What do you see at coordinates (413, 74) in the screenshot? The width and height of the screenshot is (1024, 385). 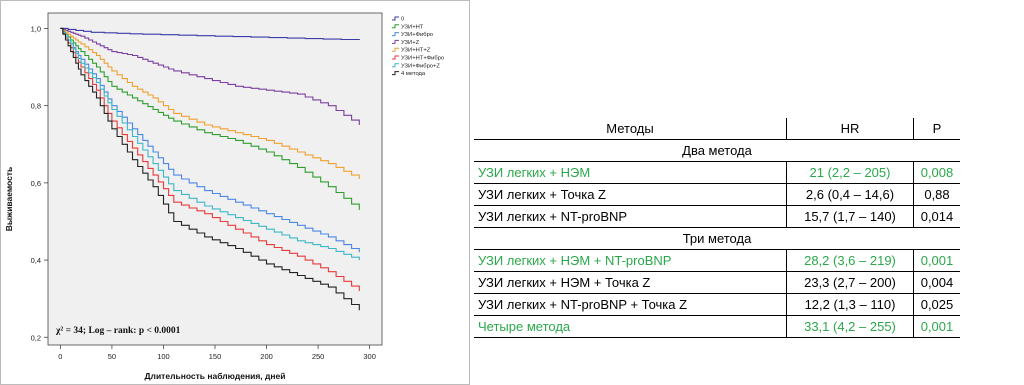 I see `legend-entry: 4 метода` at bounding box center [413, 74].